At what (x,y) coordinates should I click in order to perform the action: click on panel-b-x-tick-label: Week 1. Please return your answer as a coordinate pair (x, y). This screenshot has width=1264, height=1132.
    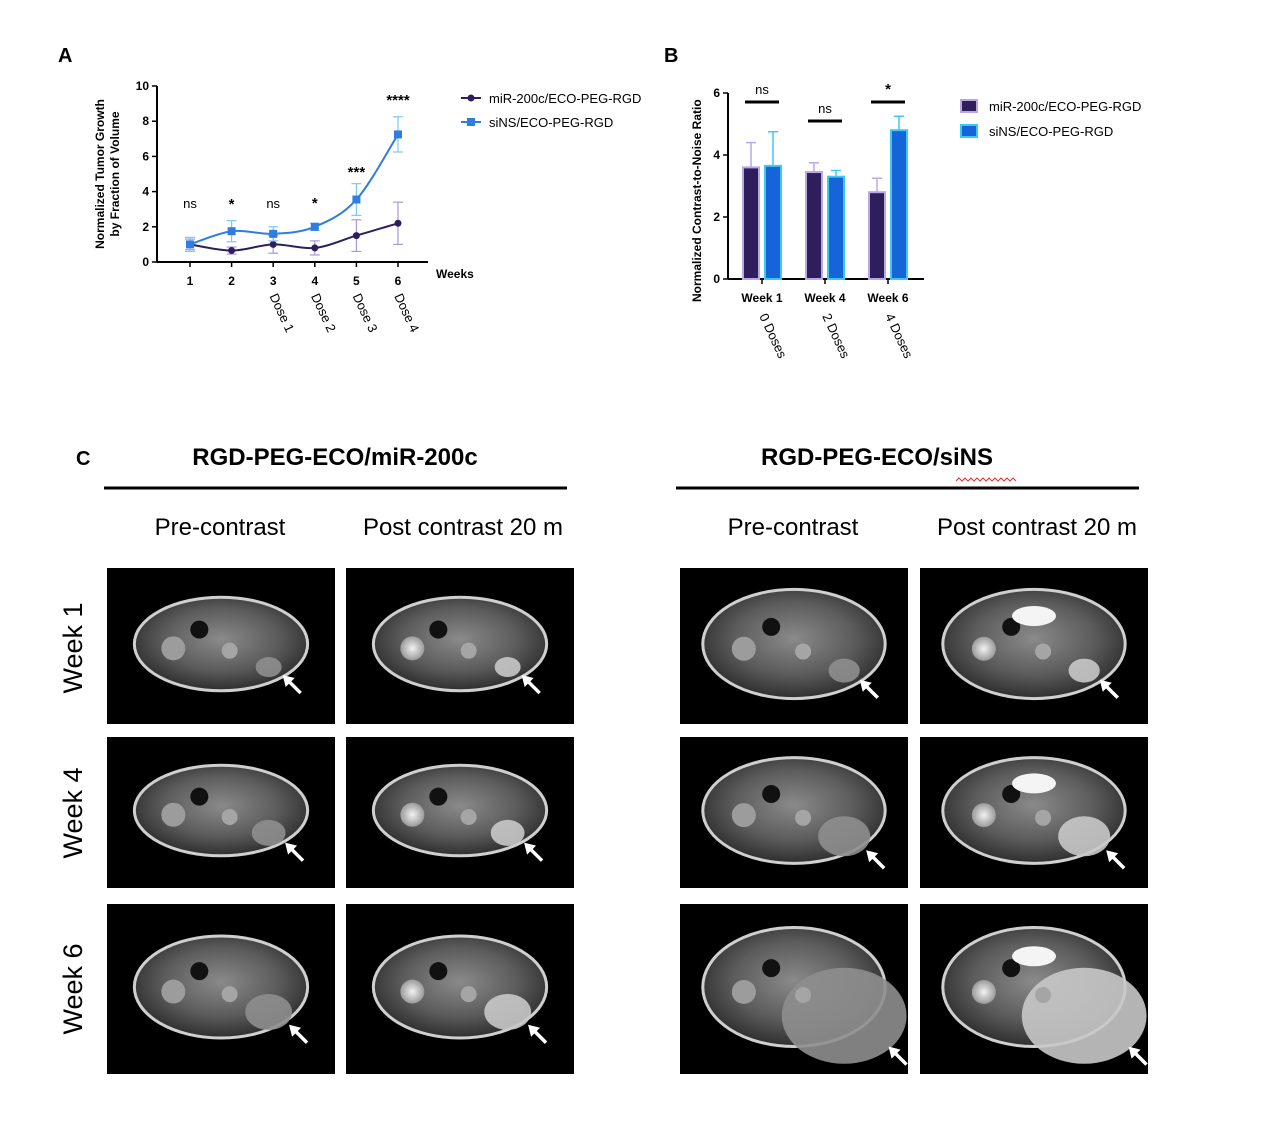
    Looking at the image, I should click on (761, 298).